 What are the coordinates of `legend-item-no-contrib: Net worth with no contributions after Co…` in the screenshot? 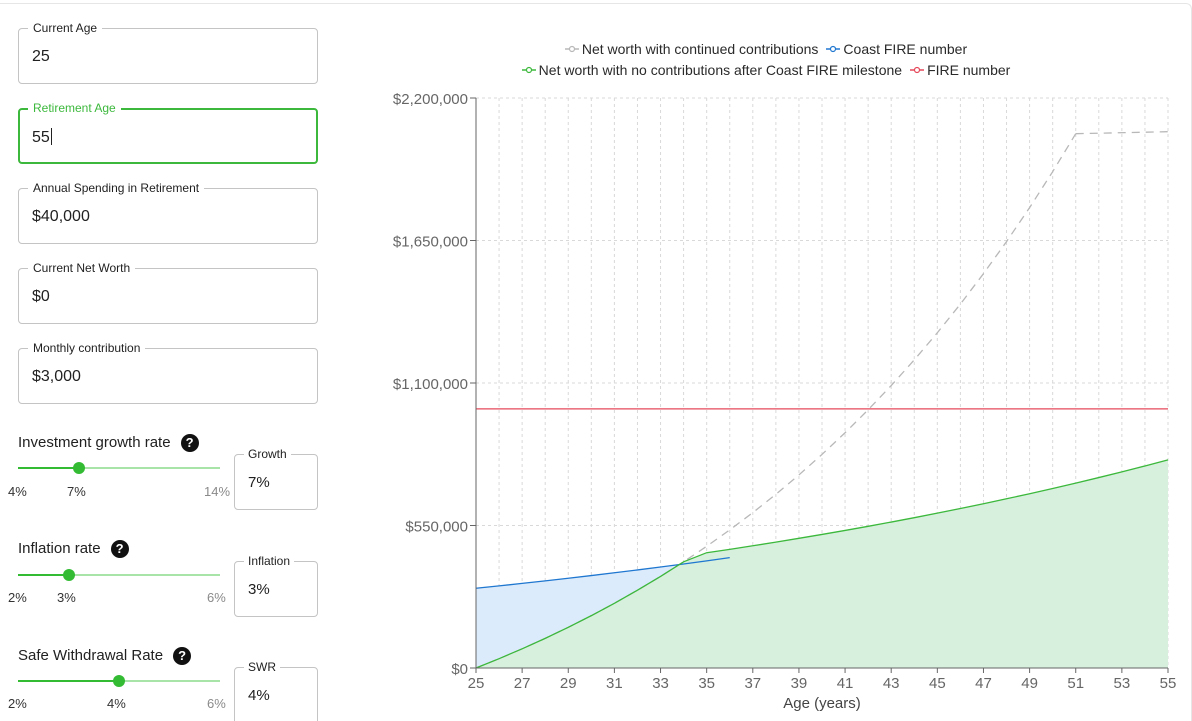 It's located at (712, 70).